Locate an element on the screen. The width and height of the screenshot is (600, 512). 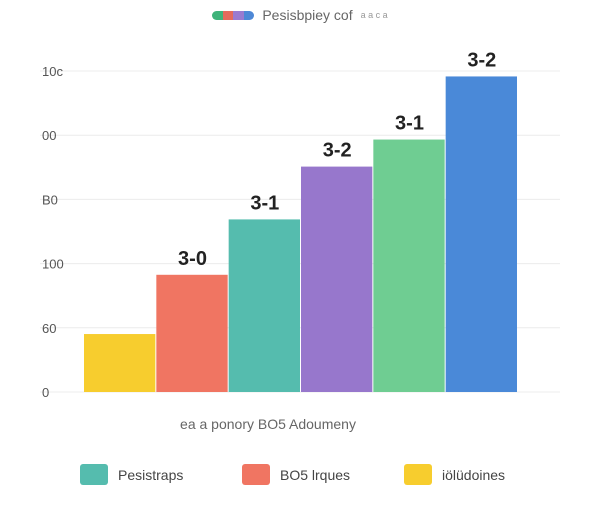
y-tick-label: 10c is located at coordinates (52, 71).